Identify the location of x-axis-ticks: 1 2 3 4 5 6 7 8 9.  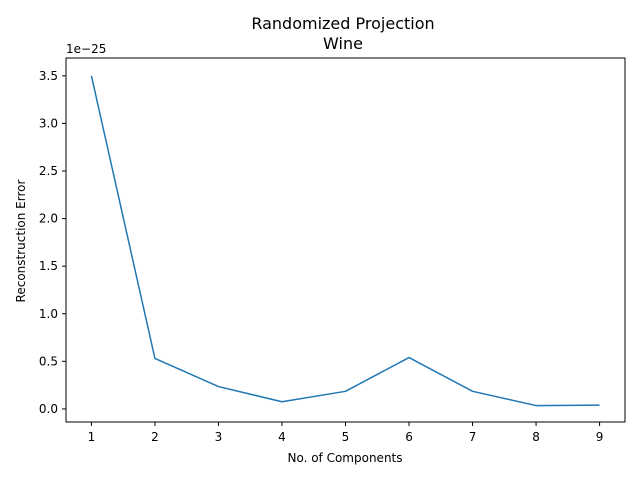
(346, 433).